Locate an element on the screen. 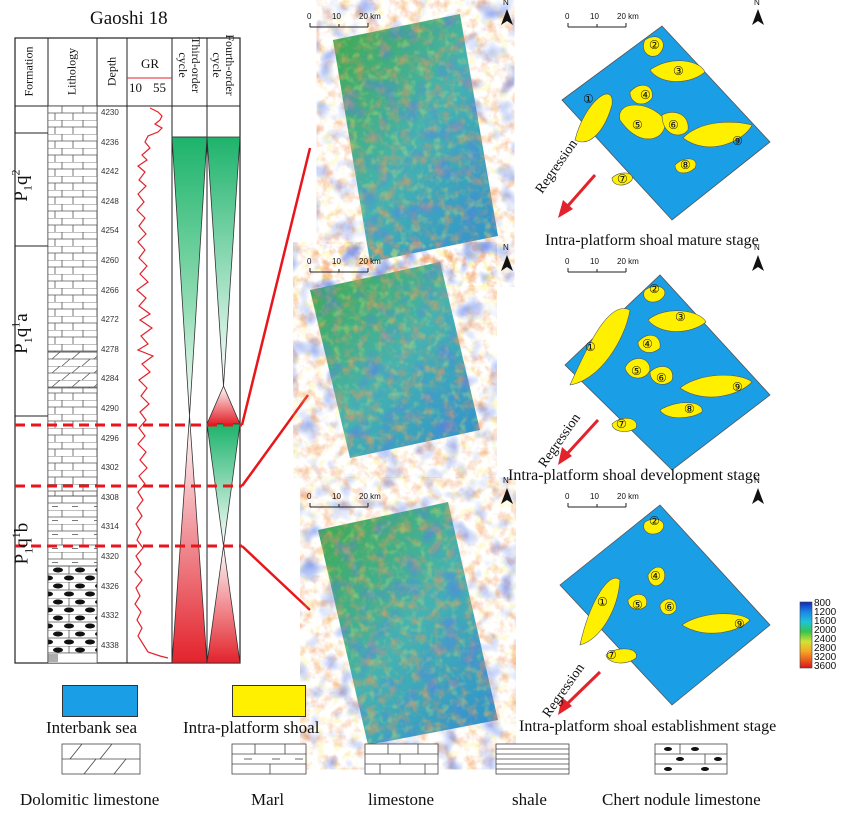 This screenshot has height=815, width=858. depth-label: 4266 is located at coordinates (110, 290).